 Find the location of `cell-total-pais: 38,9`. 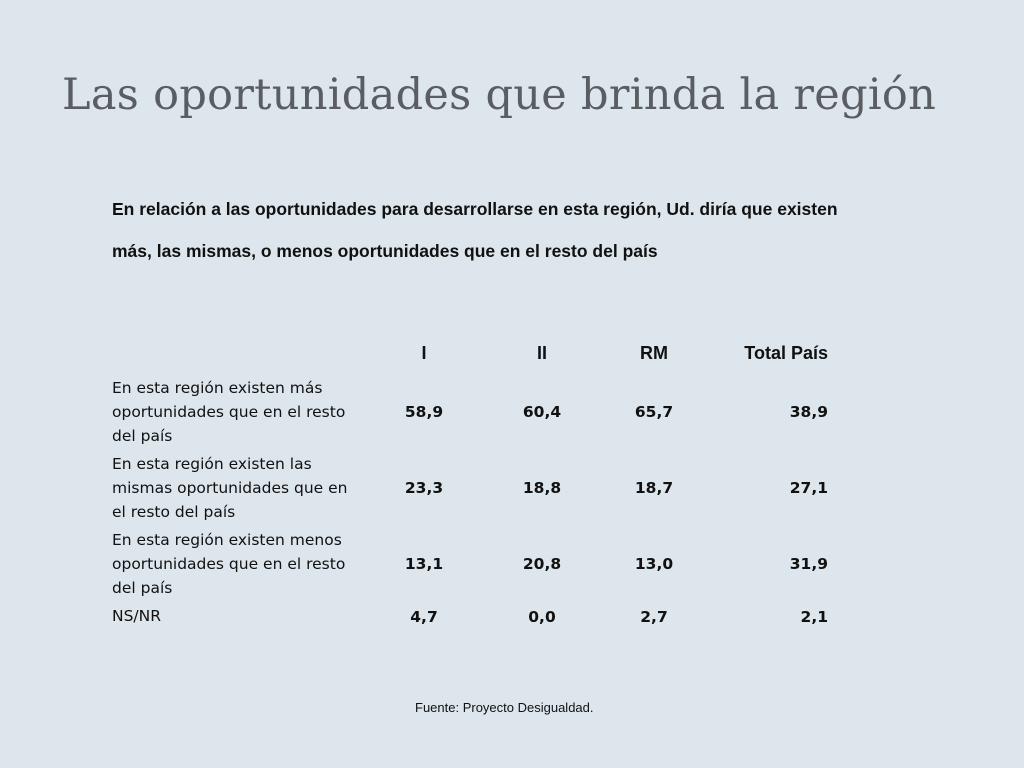

cell-total-pais: 38,9 is located at coordinates (808, 412).